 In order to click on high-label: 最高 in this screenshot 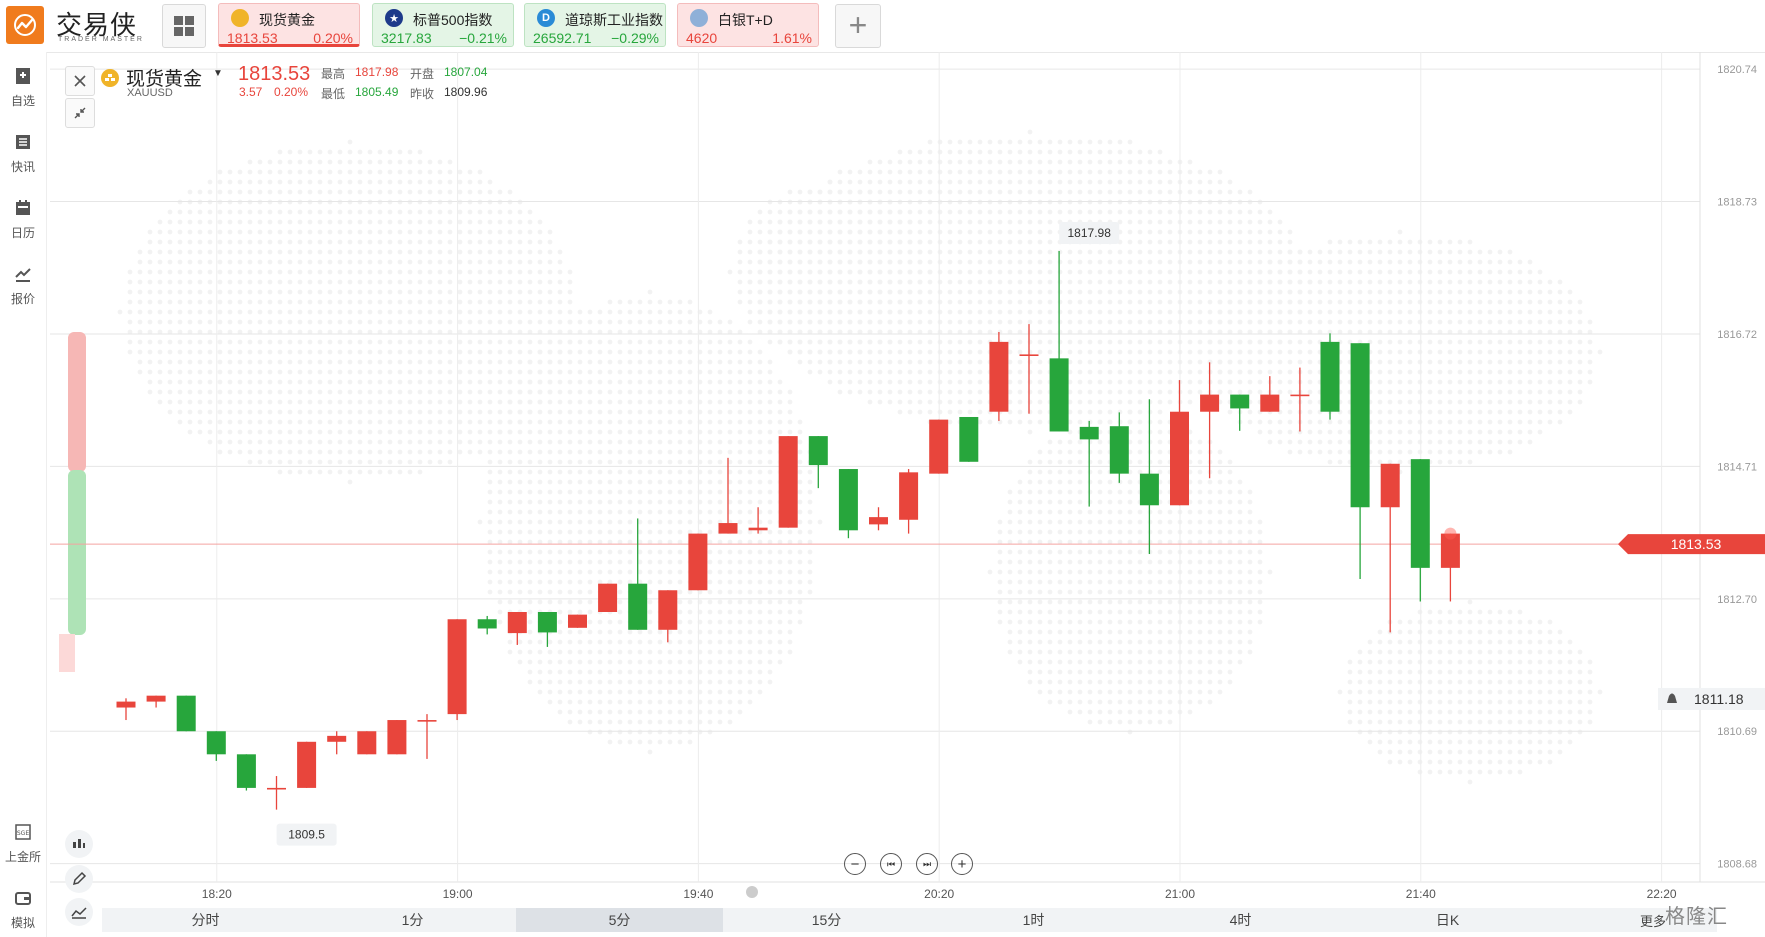, I will do `click(333, 74)`.